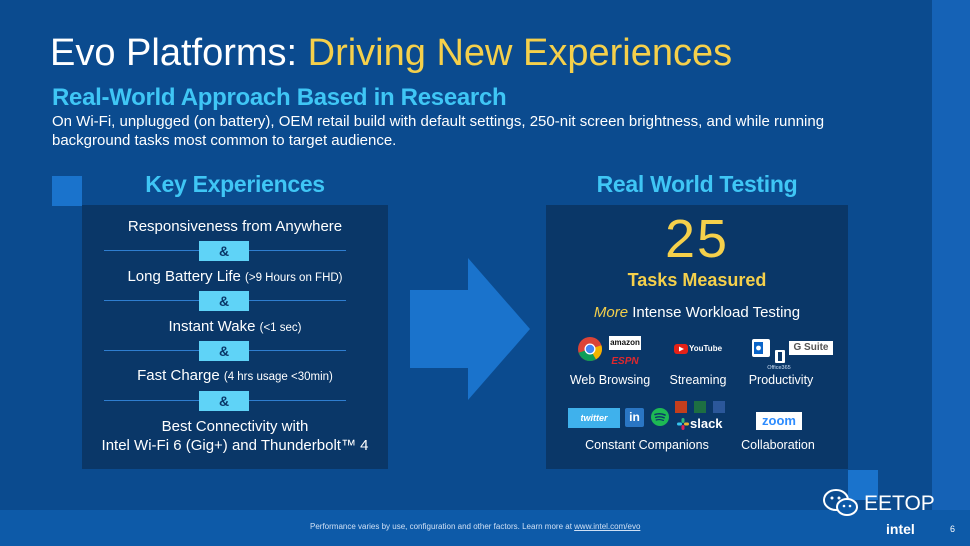 The height and width of the screenshot is (546, 970). I want to click on key-experiences-heading: Key Experiences, so click(235, 184).